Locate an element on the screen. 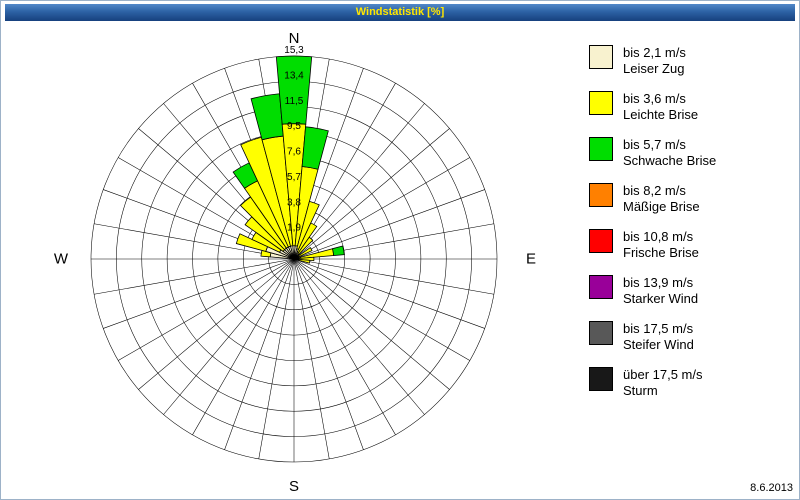  legend-label: über 17,5 m/s Sturm is located at coordinates (663, 383).